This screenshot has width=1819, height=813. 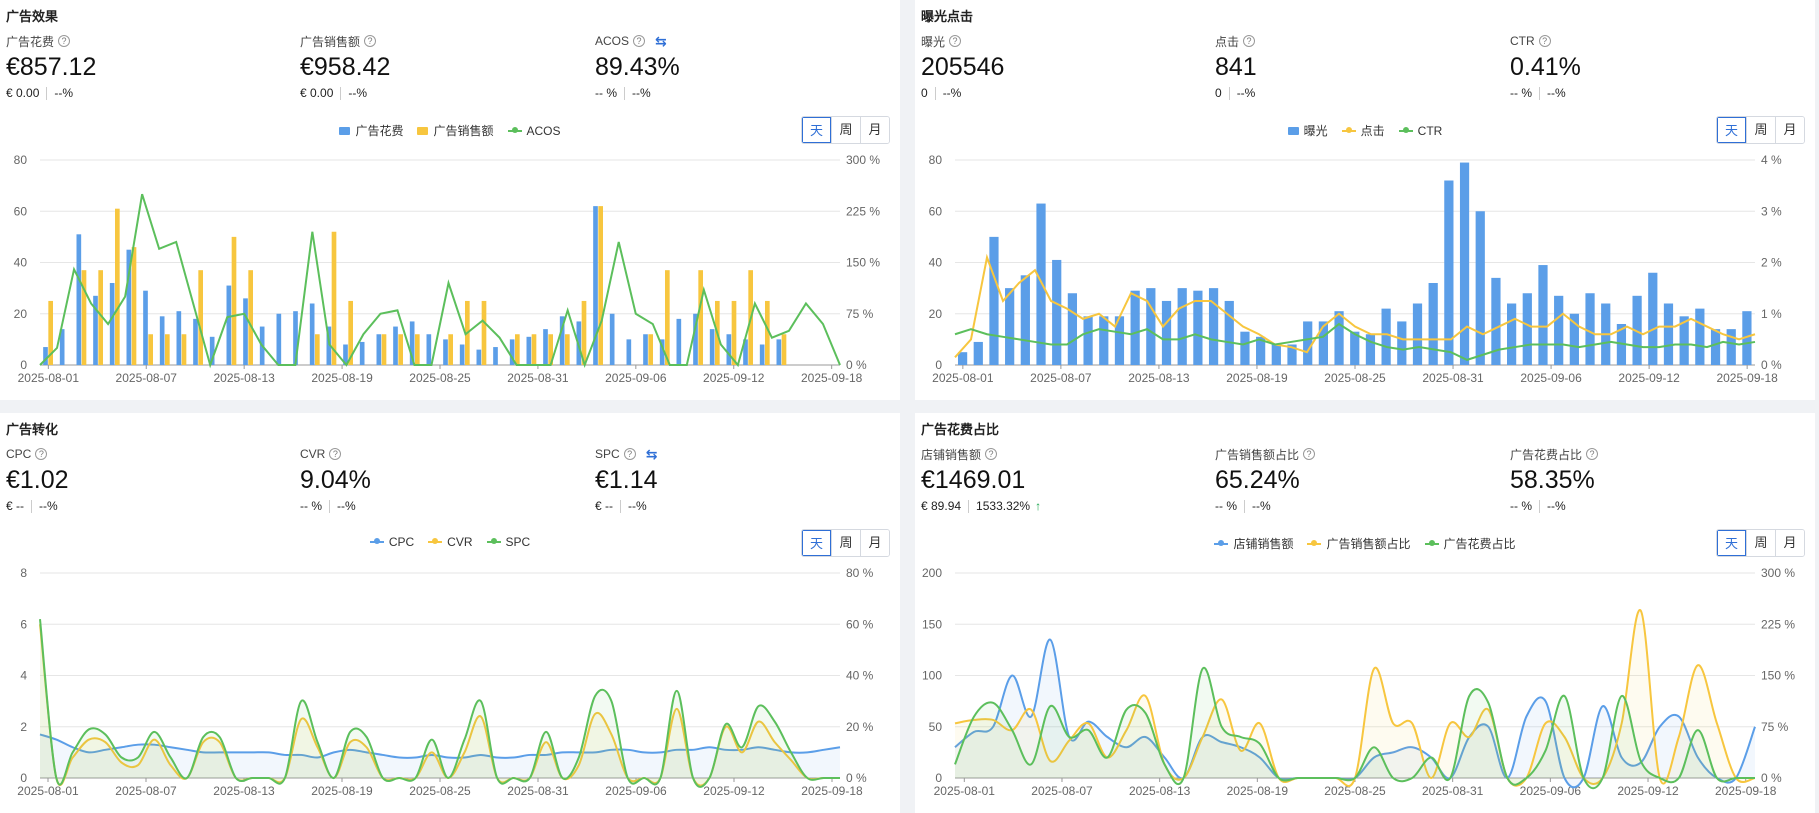 What do you see at coordinates (874, 130) in the screenshot?
I see `granularity-month-button: 月` at bounding box center [874, 130].